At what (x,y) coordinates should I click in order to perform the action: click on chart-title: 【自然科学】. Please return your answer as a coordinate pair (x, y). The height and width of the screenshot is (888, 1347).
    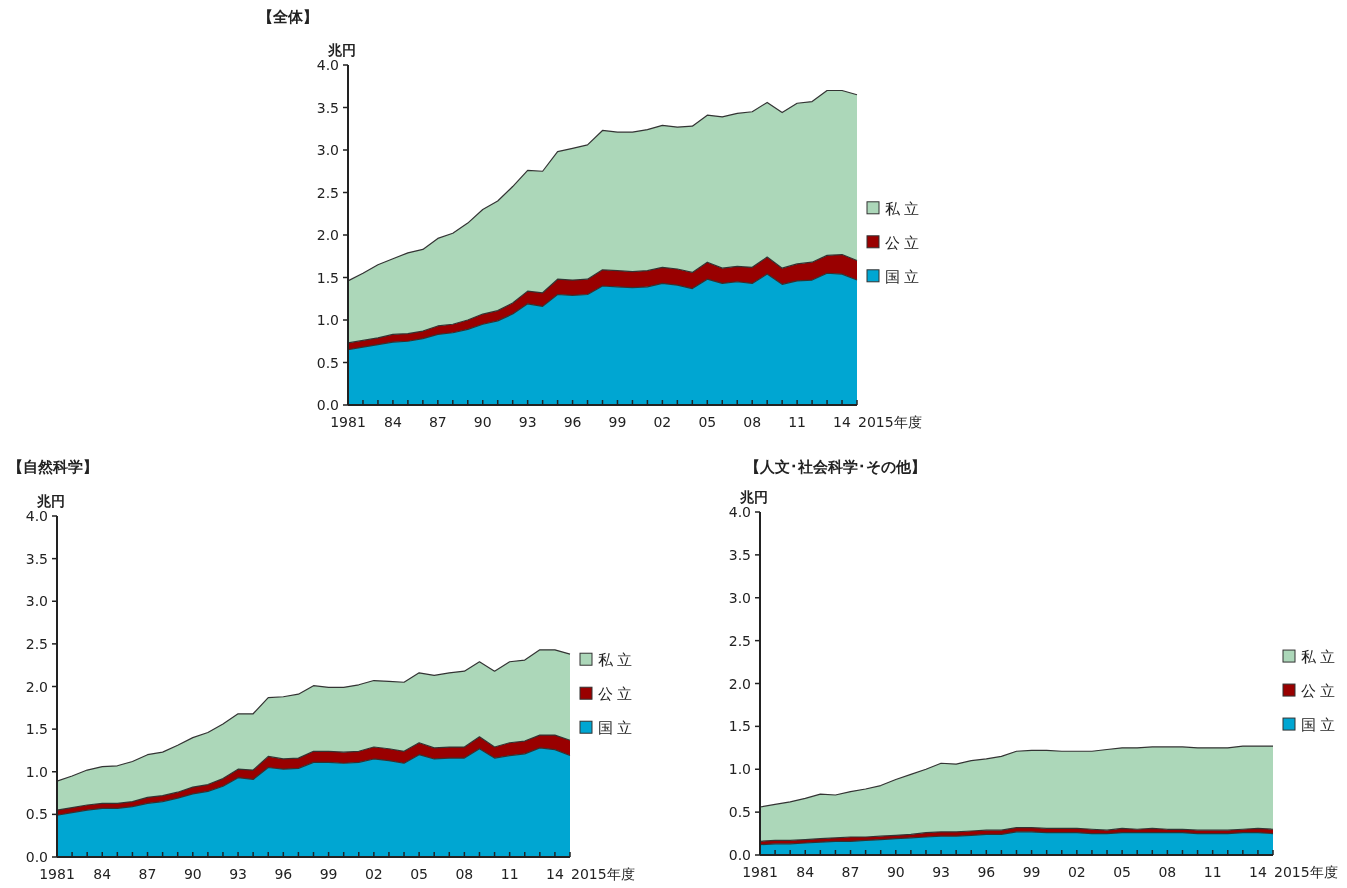
    Looking at the image, I should click on (53, 467).